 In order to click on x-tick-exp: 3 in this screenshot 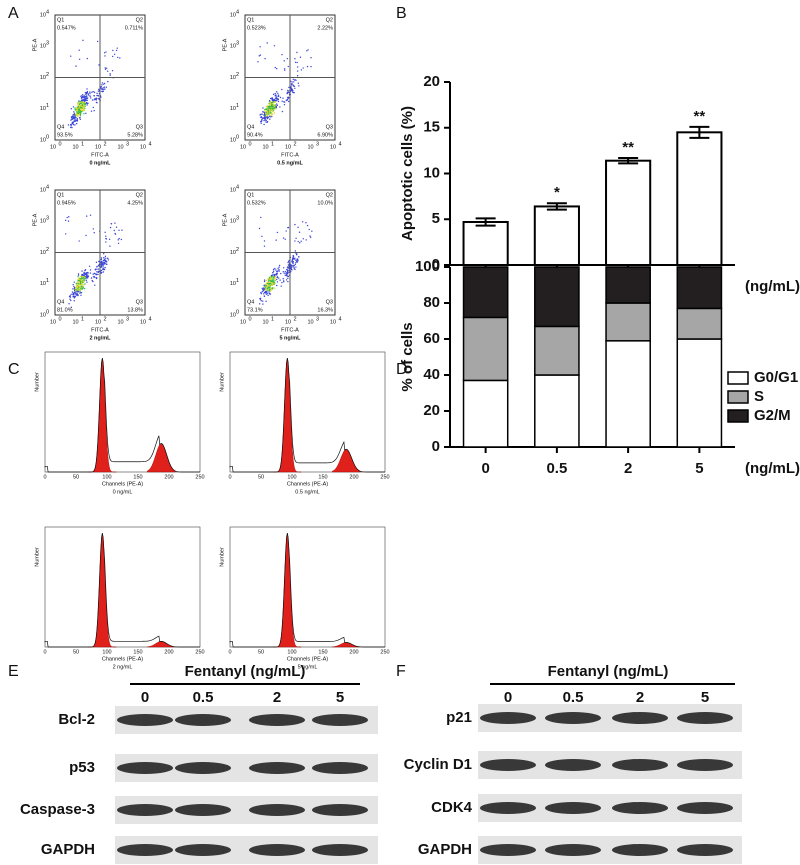, I will do `click(127, 319)`.